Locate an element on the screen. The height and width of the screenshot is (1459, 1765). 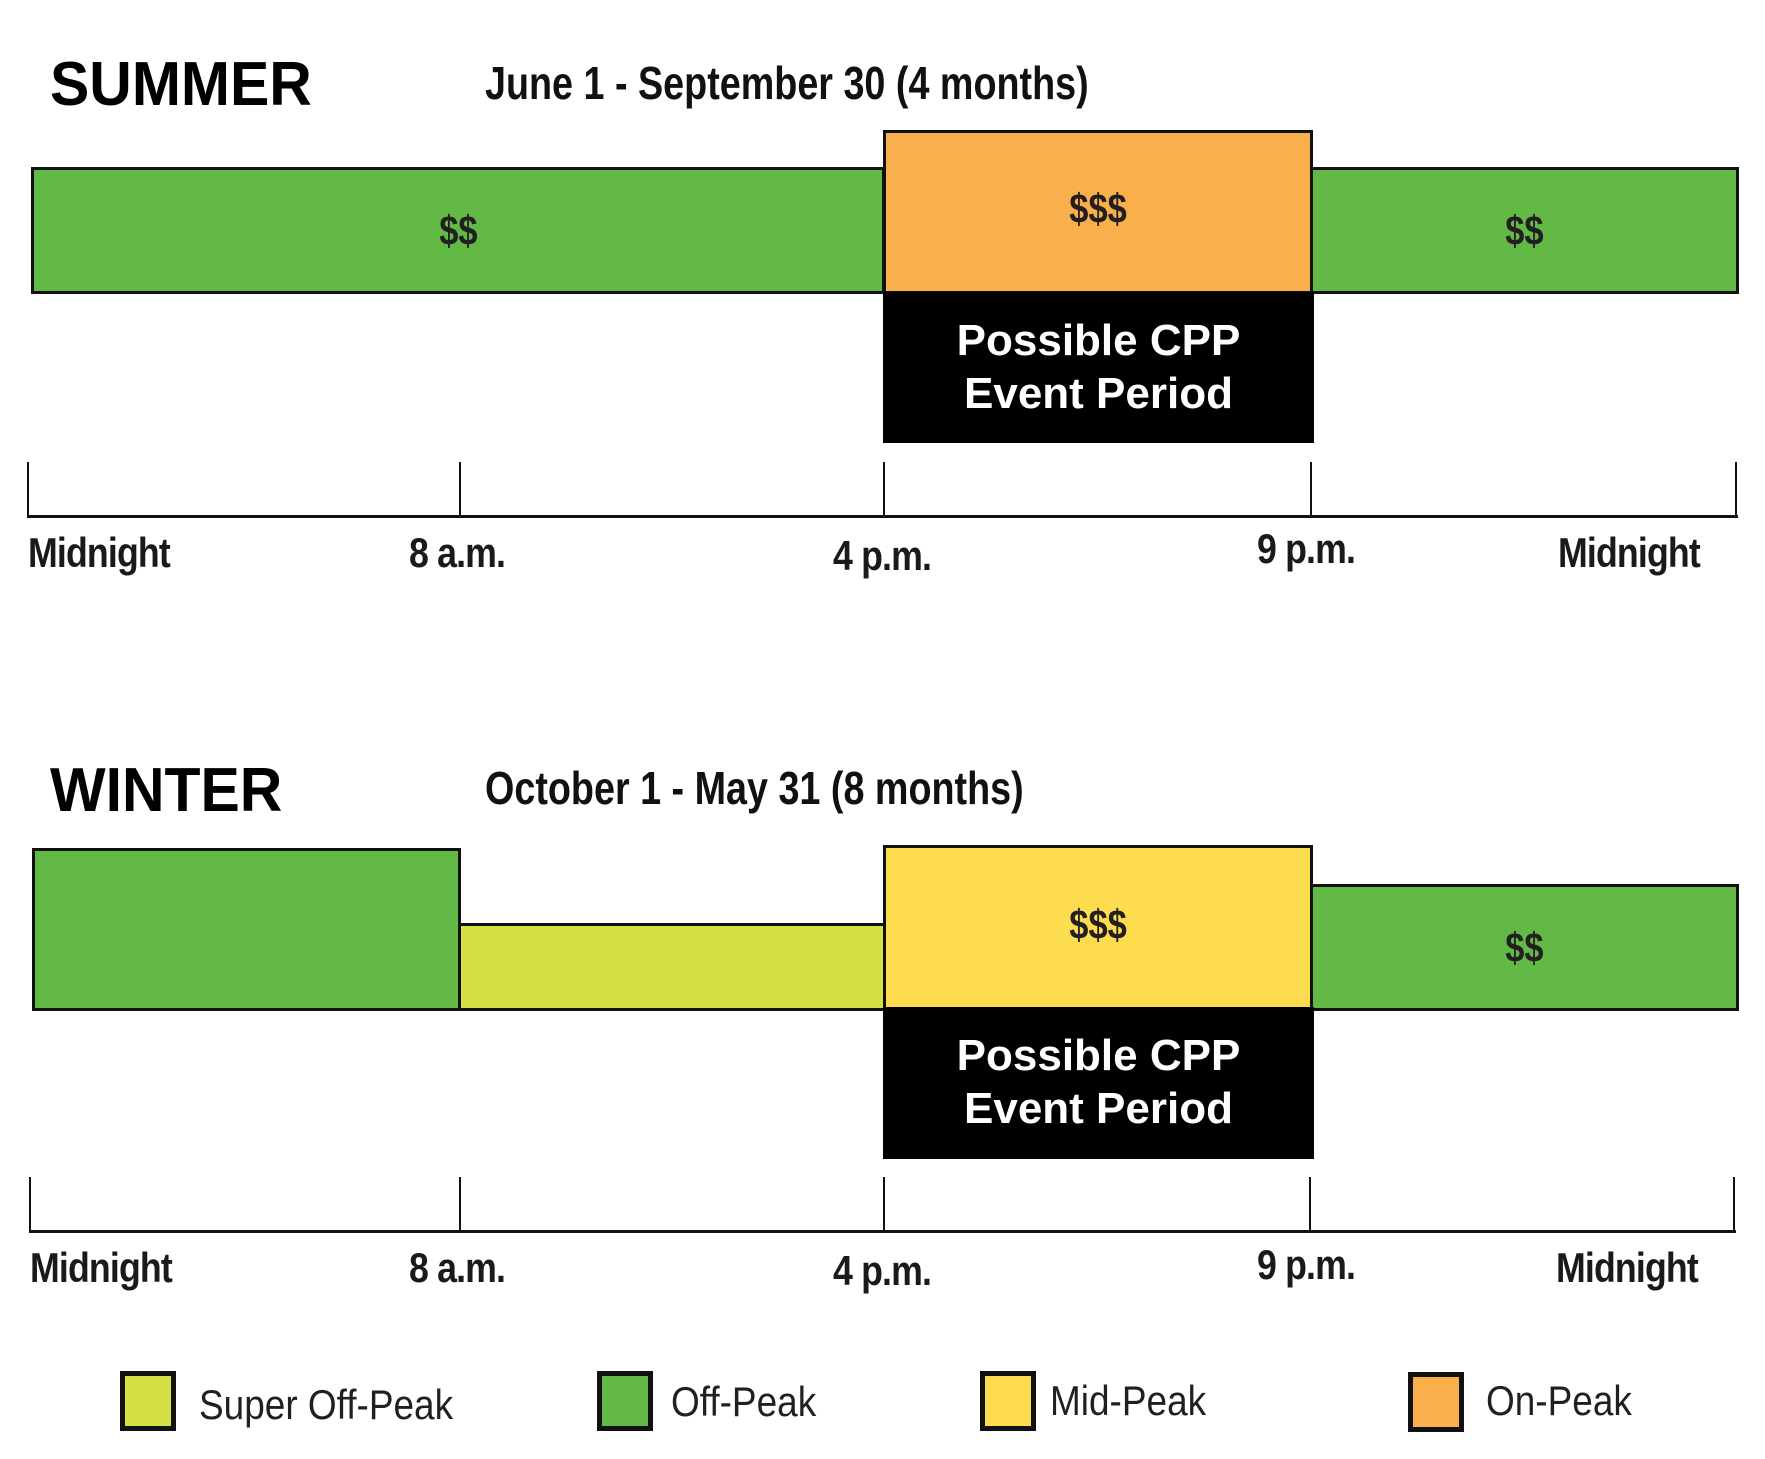
winter-off-peak-morning-block is located at coordinates (246, 929).